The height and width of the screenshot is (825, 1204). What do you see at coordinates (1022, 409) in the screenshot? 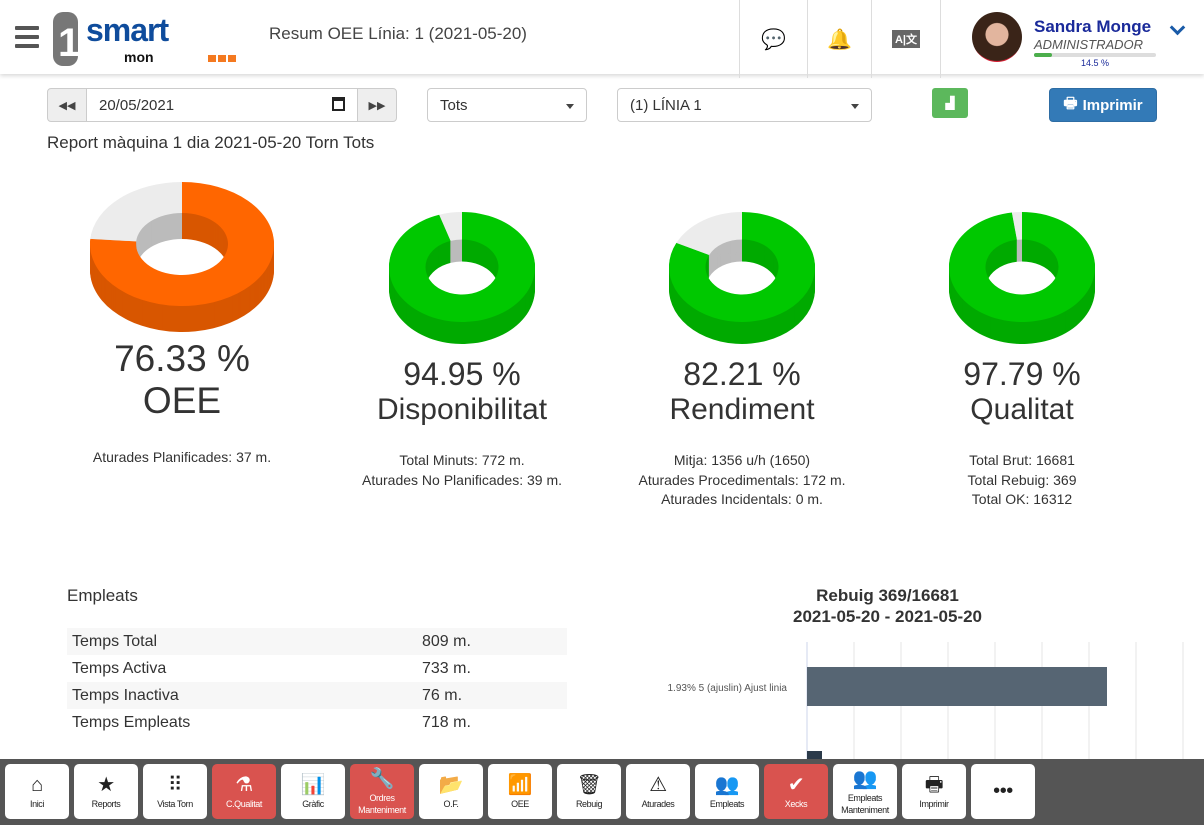
I see `gauge-label: Qualitat` at bounding box center [1022, 409].